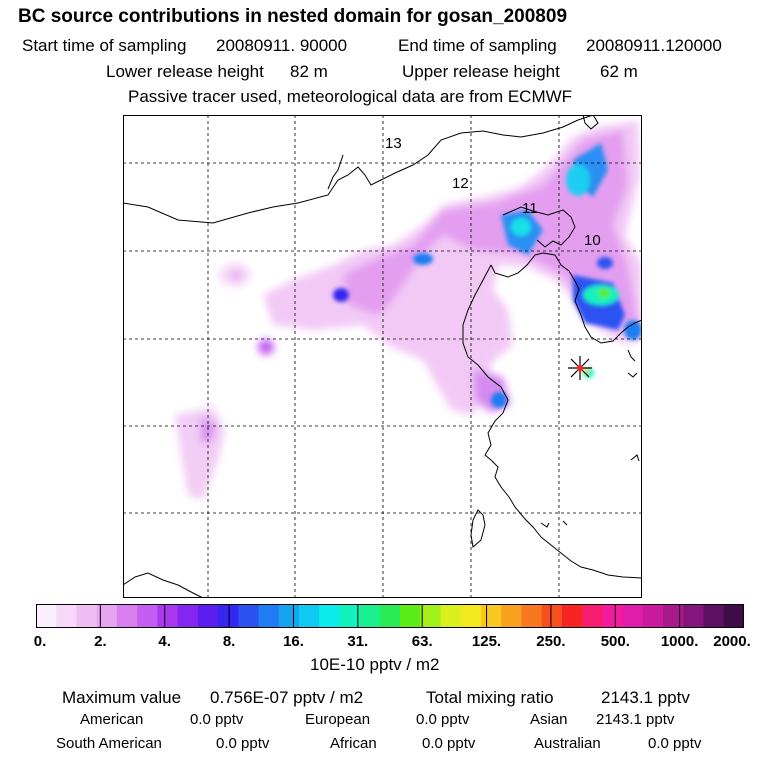 This screenshot has width=768, height=768. What do you see at coordinates (679, 641) in the screenshot?
I see `colorbar-tick-label: 1000.` at bounding box center [679, 641].